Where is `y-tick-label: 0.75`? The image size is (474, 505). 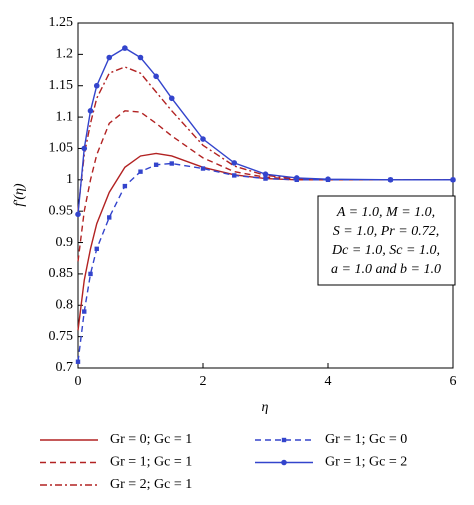
y-tick-label: 0.75 is located at coordinates (61, 336).